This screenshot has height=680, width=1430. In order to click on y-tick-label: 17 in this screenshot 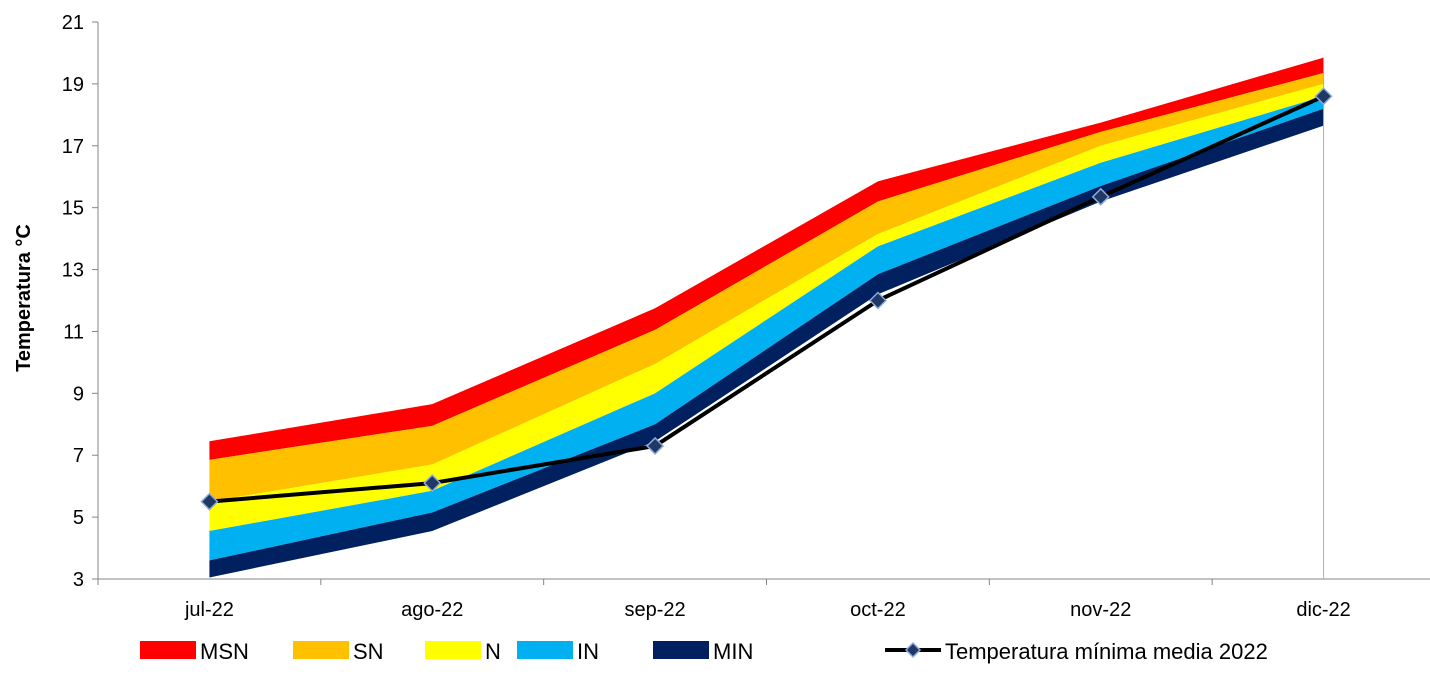, I will do `click(73, 147)`.